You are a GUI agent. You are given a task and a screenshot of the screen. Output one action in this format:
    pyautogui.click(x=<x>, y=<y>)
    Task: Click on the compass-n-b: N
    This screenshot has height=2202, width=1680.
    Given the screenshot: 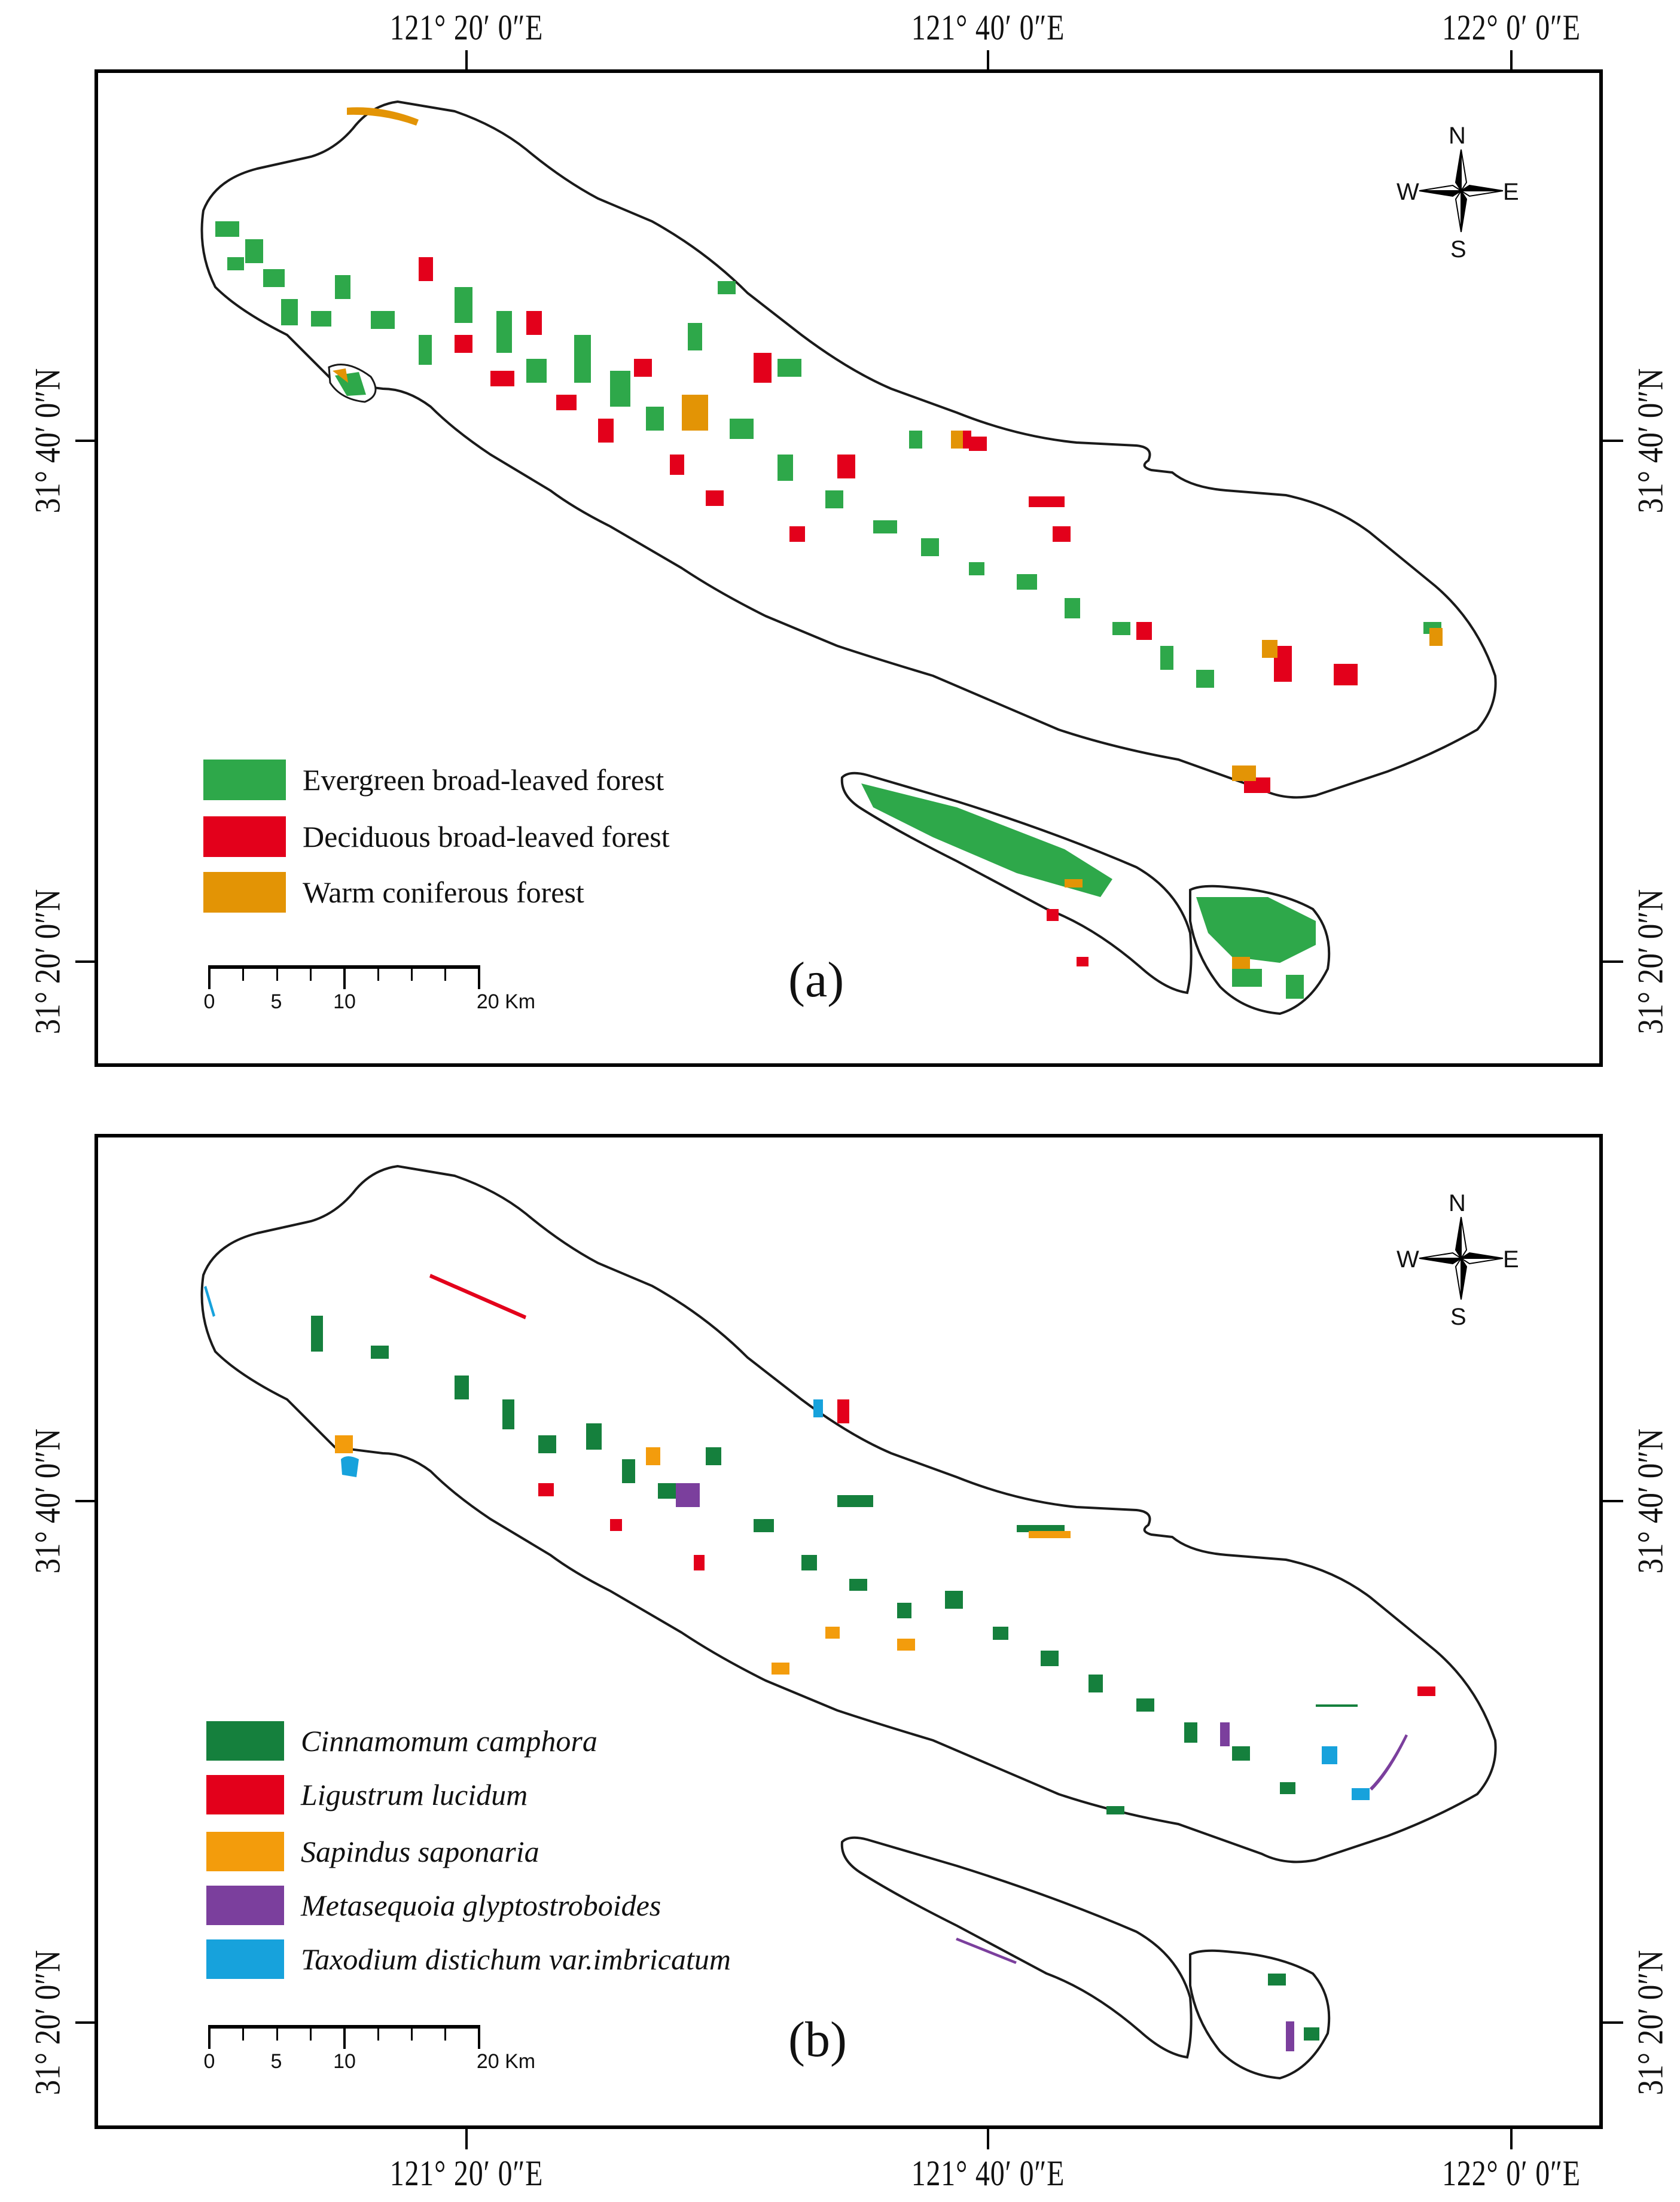 What is the action you would take?
    pyautogui.click(x=1457, y=1203)
    